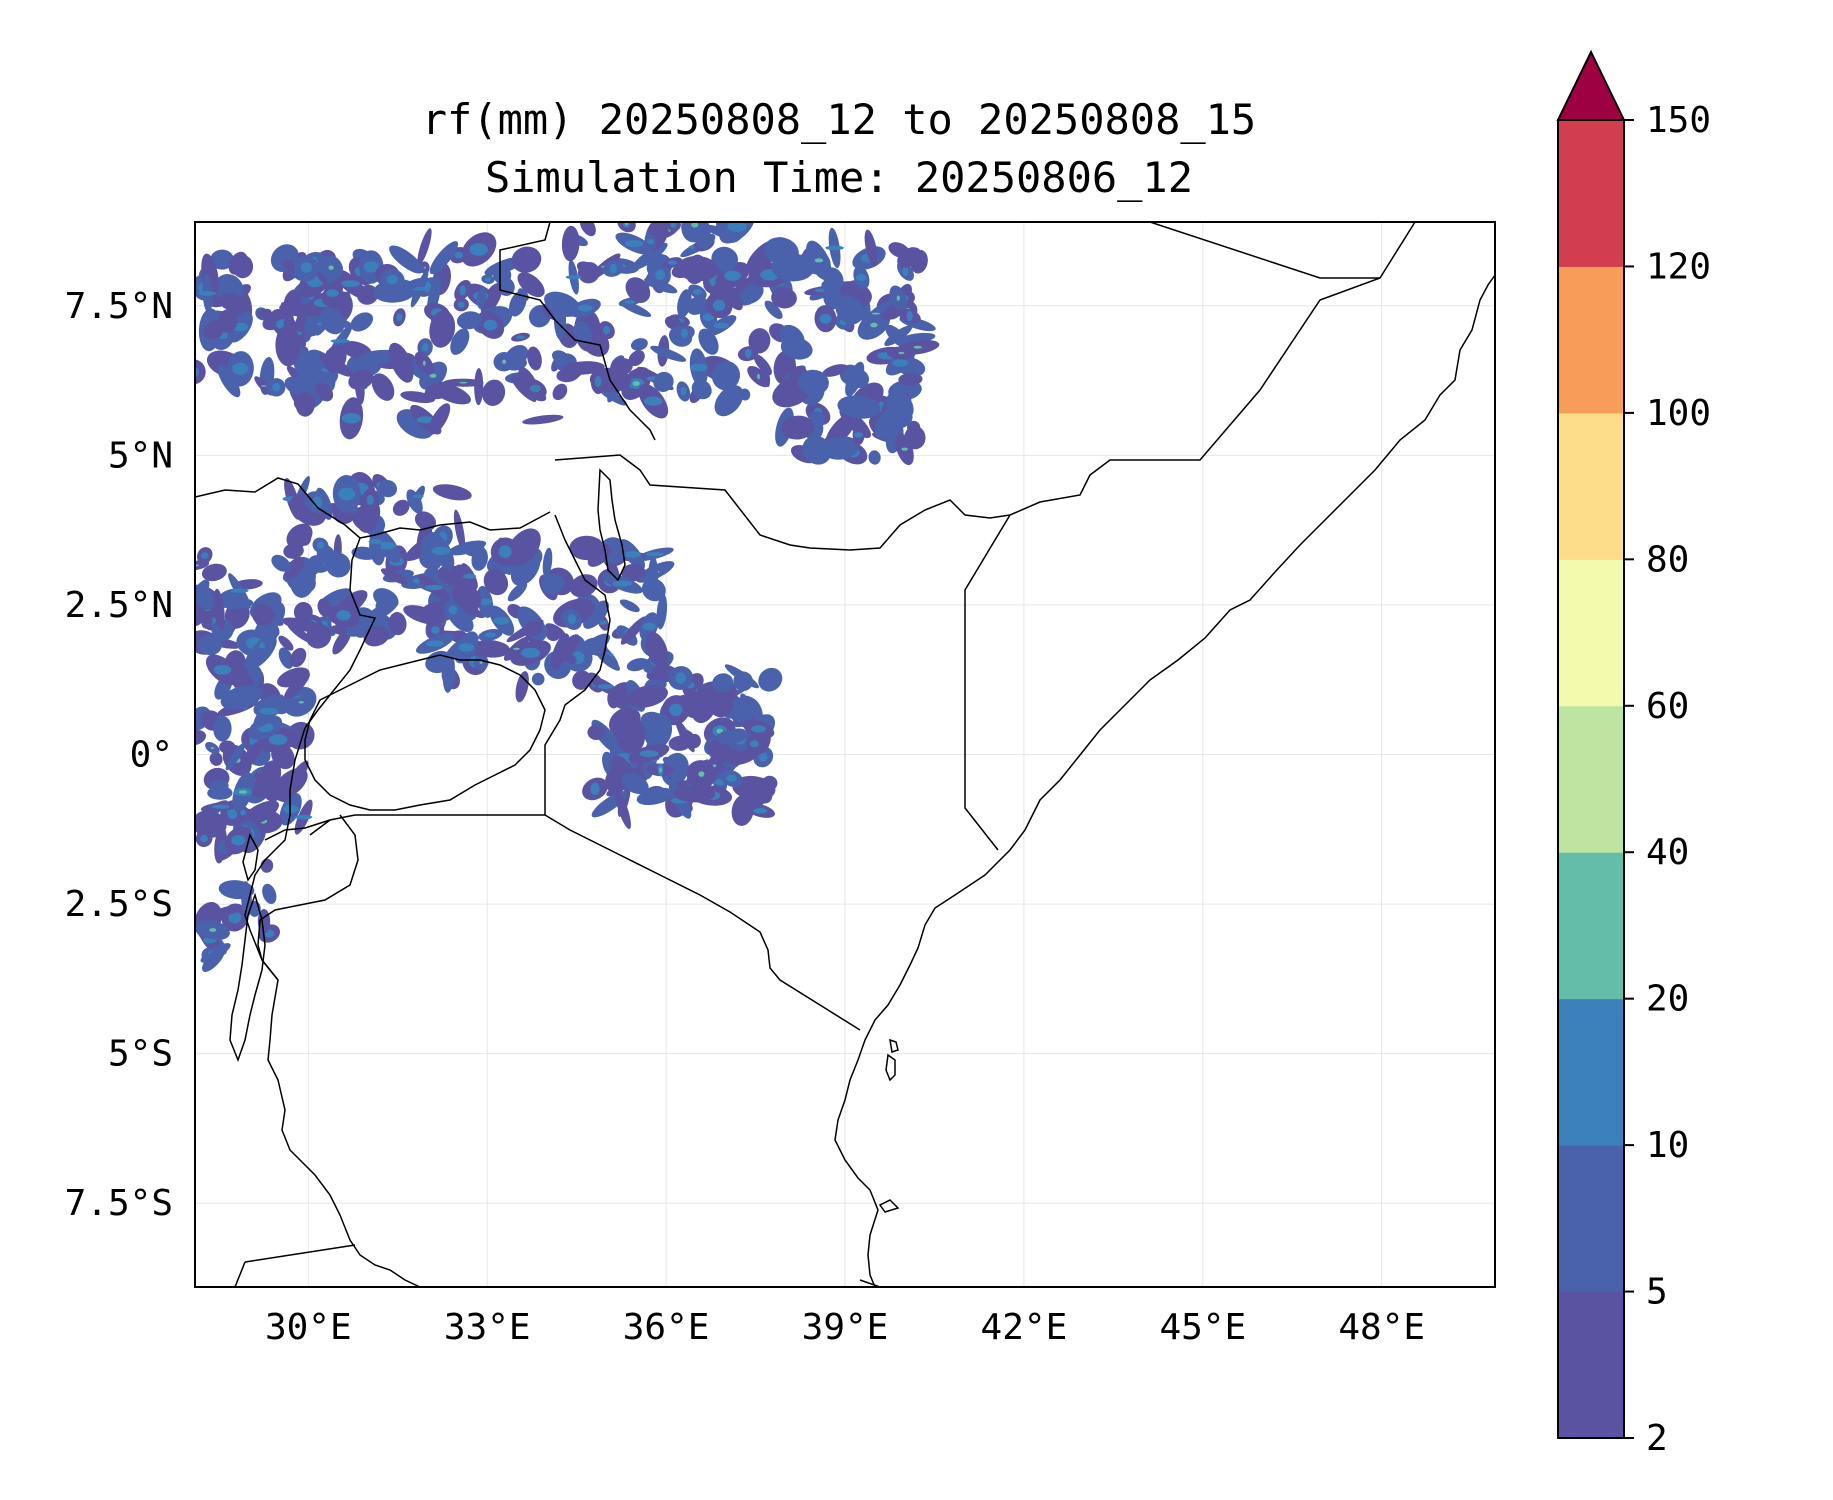 The height and width of the screenshot is (1500, 1833). I want to click on colorbar-tick-label: 80, so click(1667, 559).